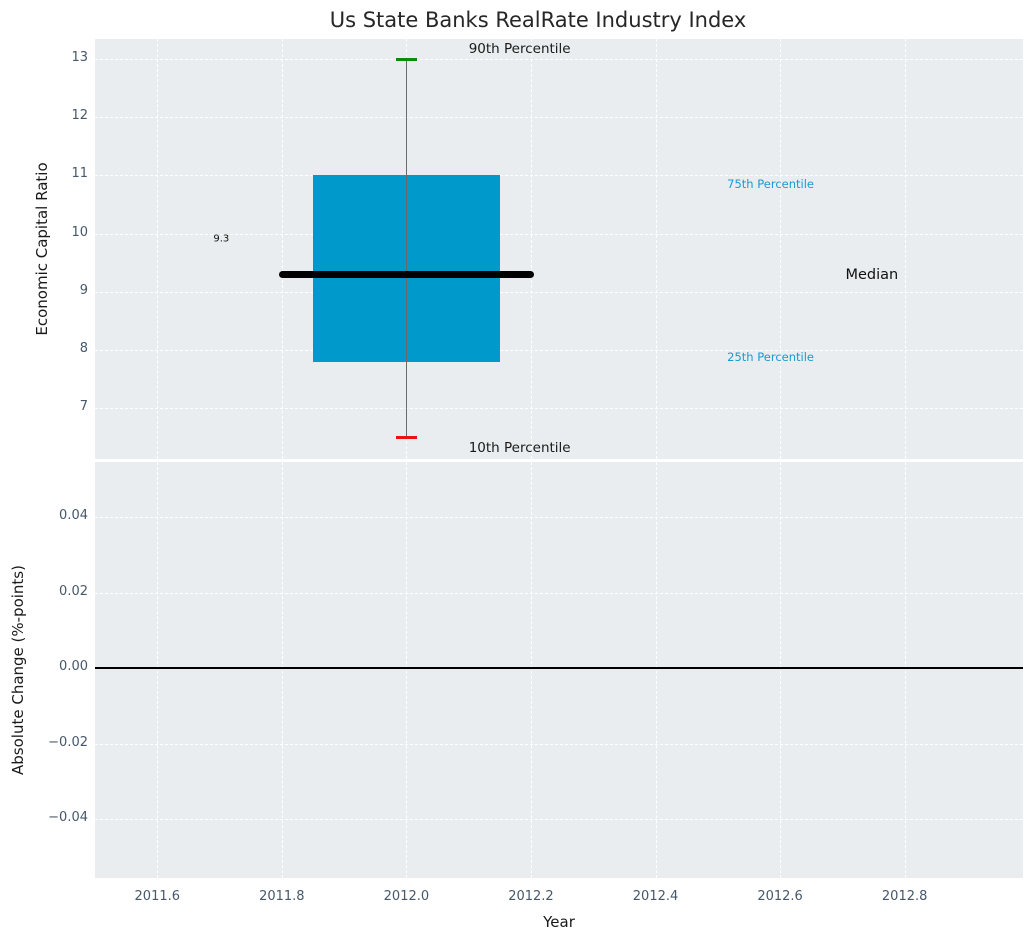  Describe the element at coordinates (770, 183) in the screenshot. I see `annotation-75th-percentile: 75th Percentile` at that location.